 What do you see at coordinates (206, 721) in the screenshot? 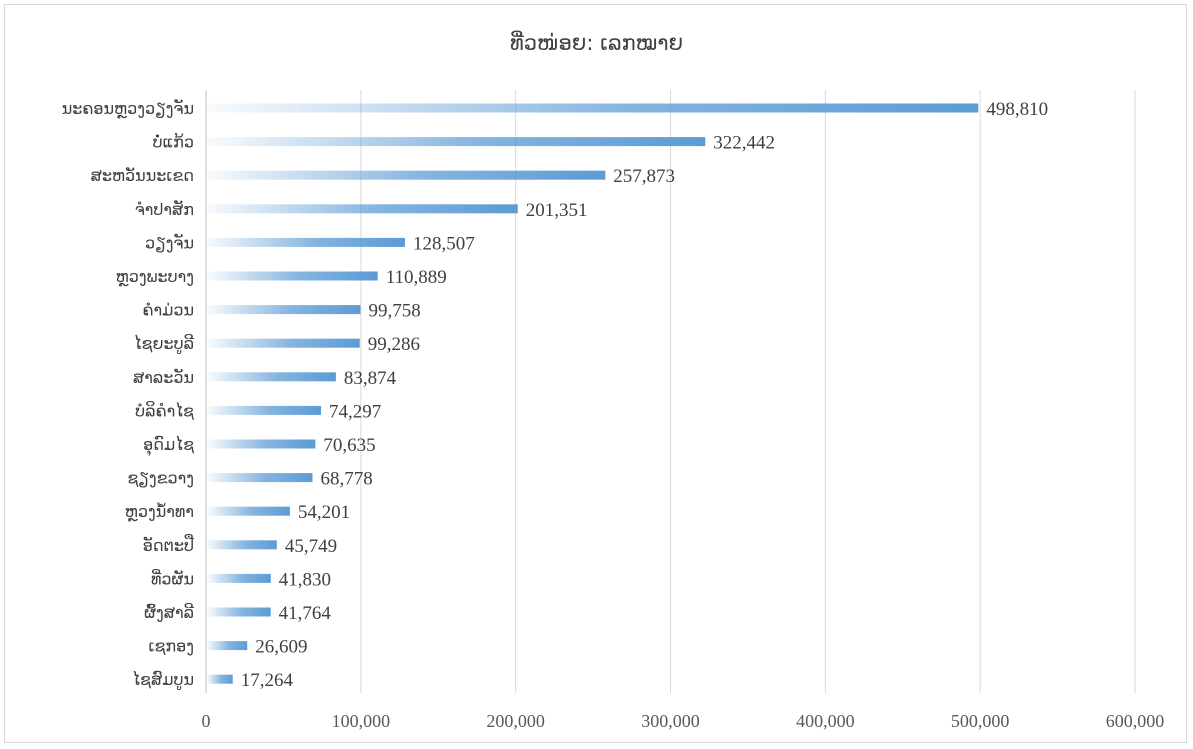
I see `x-tick-label: 0` at bounding box center [206, 721].